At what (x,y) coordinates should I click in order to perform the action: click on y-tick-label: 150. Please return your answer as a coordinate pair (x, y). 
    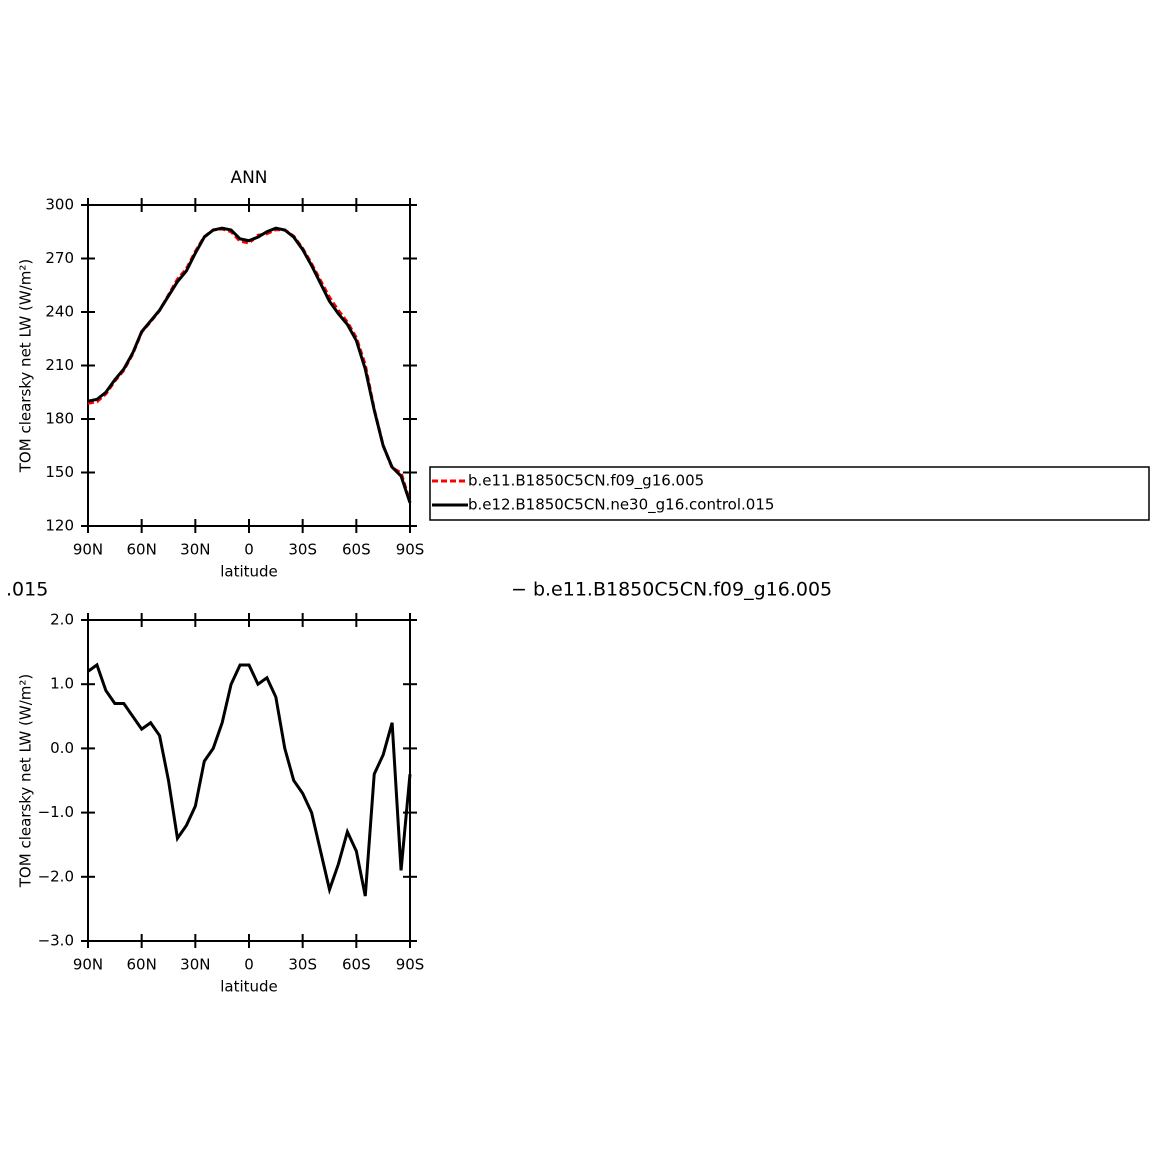
    Looking at the image, I should click on (59, 472).